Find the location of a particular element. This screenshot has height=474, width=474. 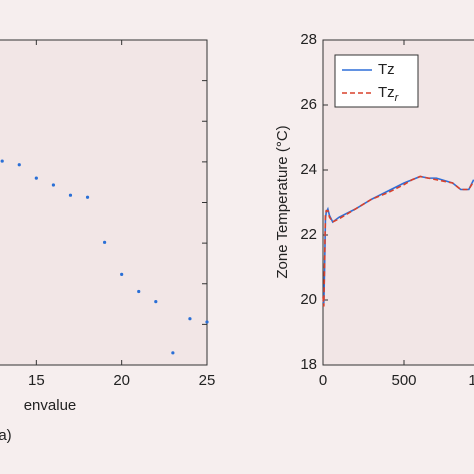

caption: a) is located at coordinates (6, 435).